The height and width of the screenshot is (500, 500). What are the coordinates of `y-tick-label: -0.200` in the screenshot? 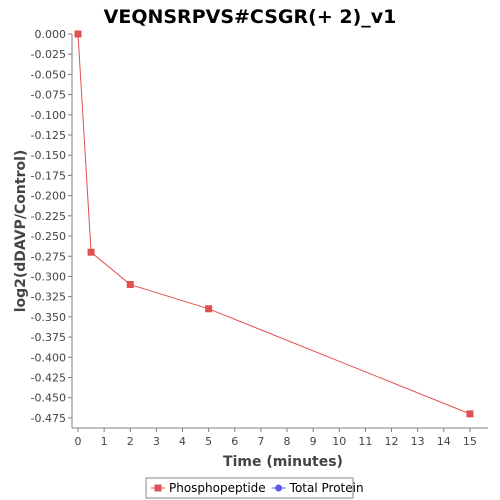 It's located at (48, 196).